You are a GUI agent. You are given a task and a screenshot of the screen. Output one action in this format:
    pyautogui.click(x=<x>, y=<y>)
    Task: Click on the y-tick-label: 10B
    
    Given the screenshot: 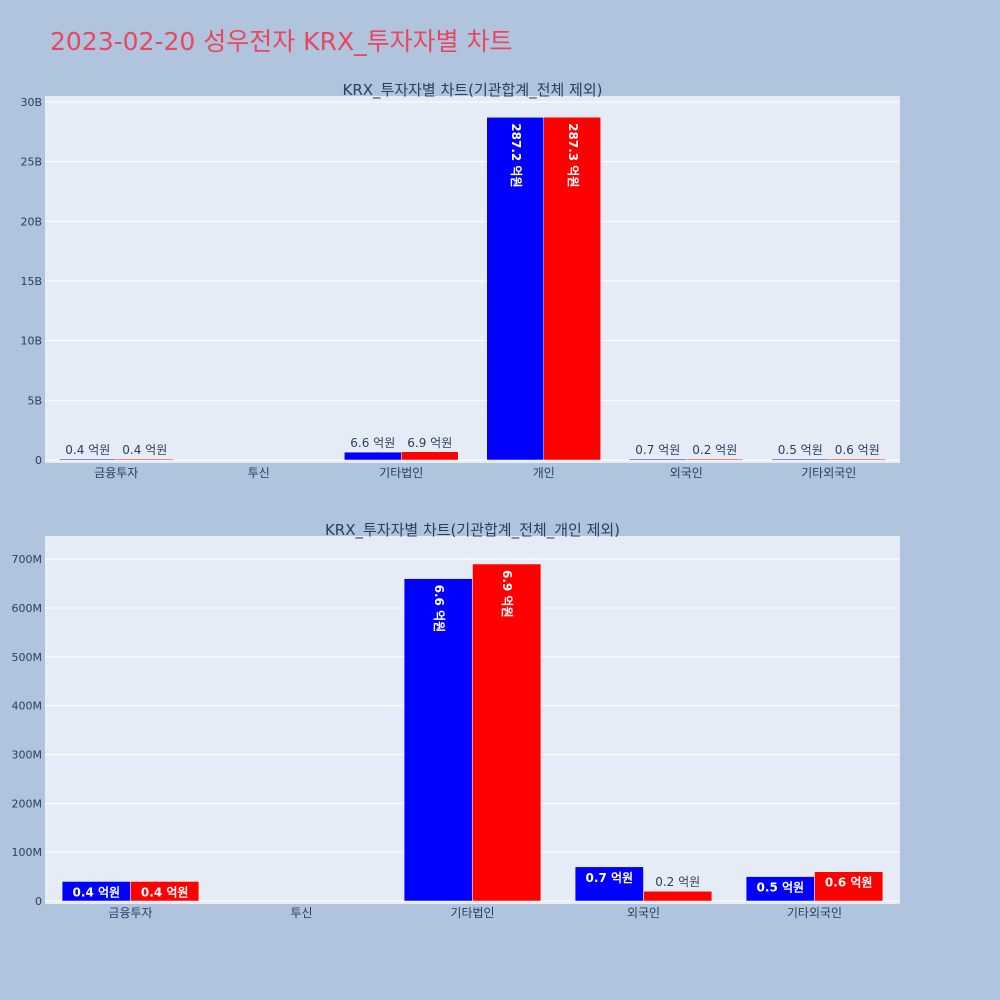 What is the action you would take?
    pyautogui.click(x=31, y=341)
    